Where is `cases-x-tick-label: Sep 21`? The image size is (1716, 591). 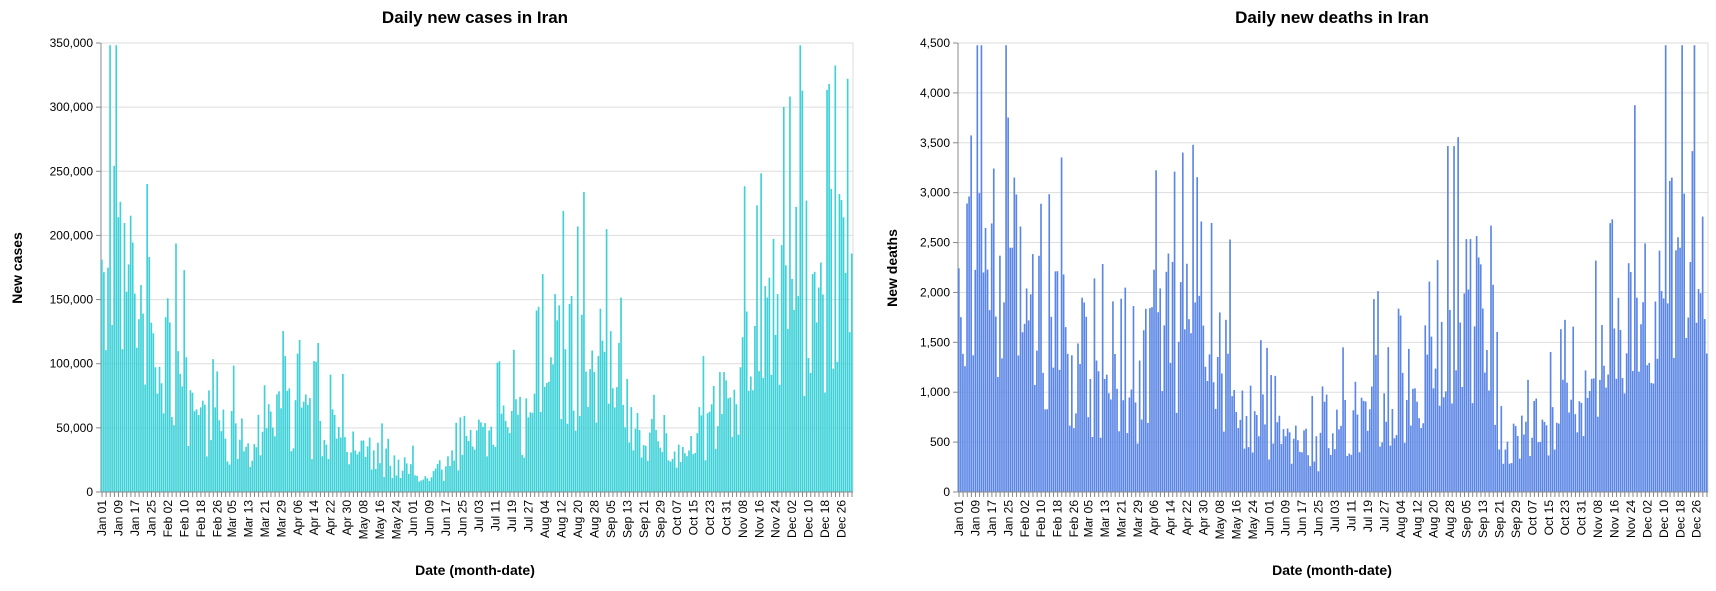
cases-x-tick-label: Sep 21 is located at coordinates (644, 519).